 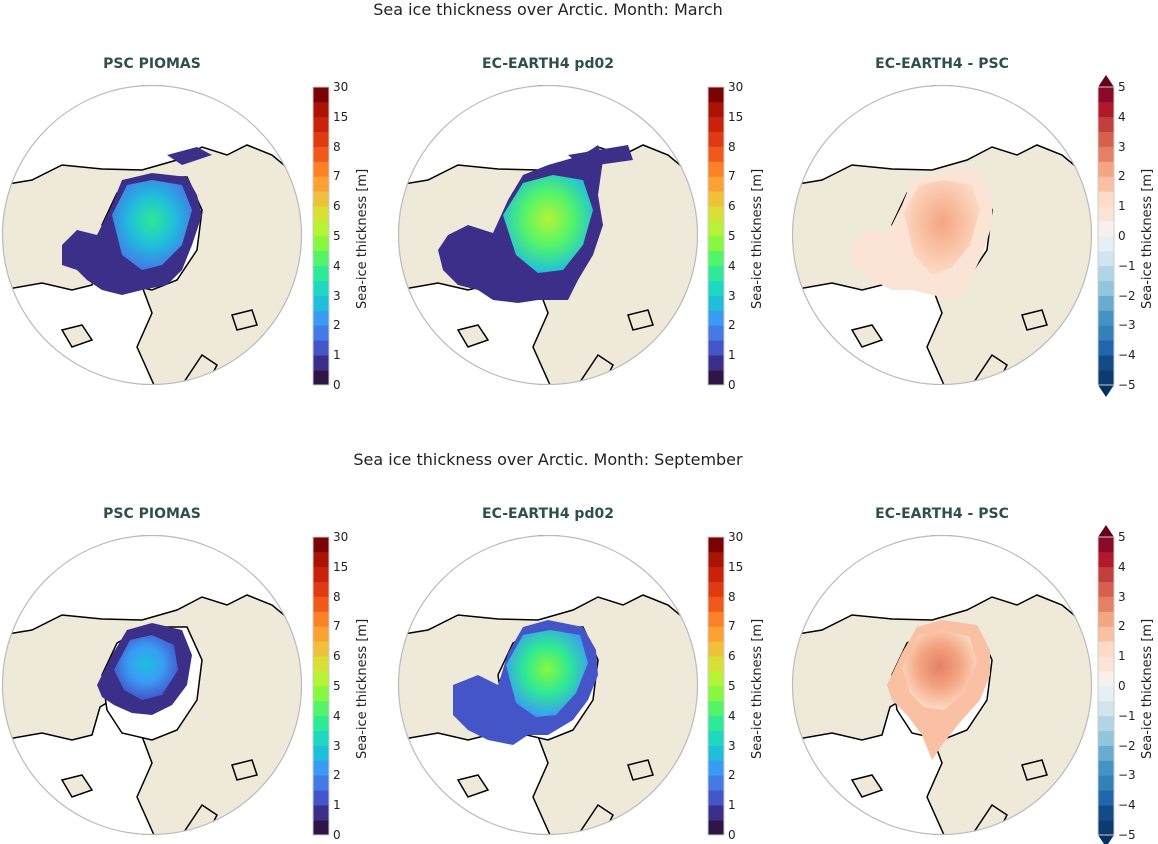 What do you see at coordinates (1122, 566) in the screenshot?
I see `colorbar-tick-label: 4` at bounding box center [1122, 566].